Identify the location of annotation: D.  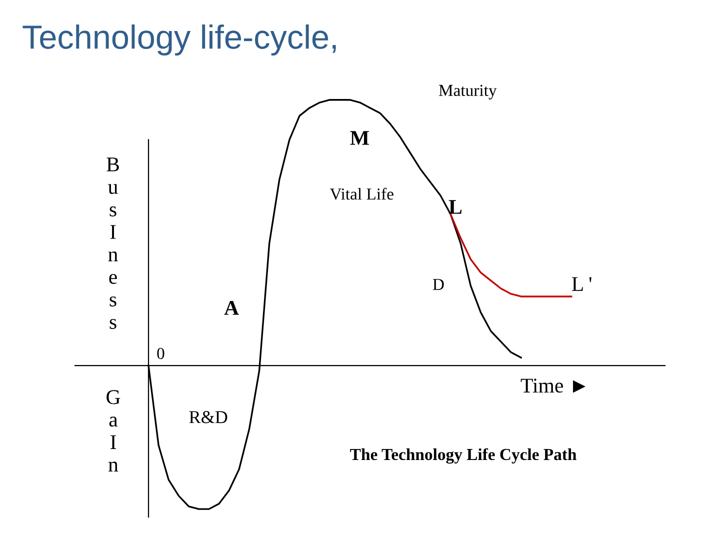
(438, 284).